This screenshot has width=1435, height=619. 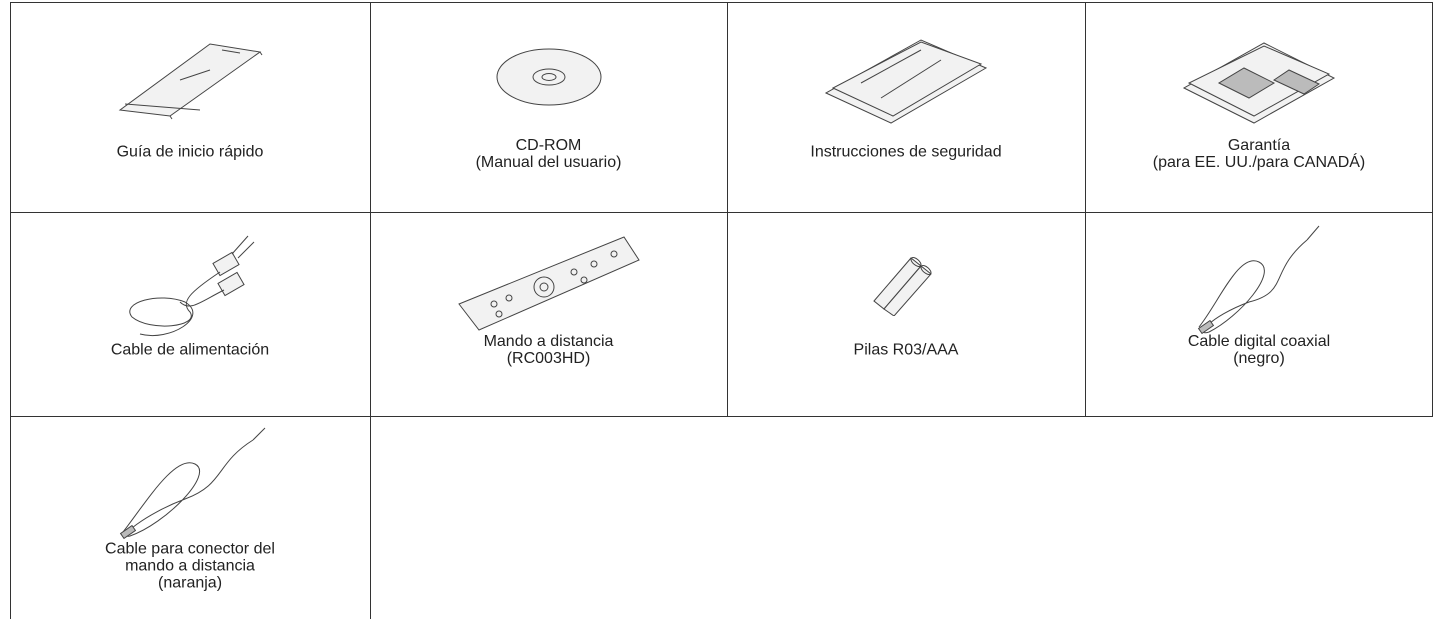 I want to click on item-label: Garantía (para EE. UU./para CANADÁ), so click(x=1259, y=154).